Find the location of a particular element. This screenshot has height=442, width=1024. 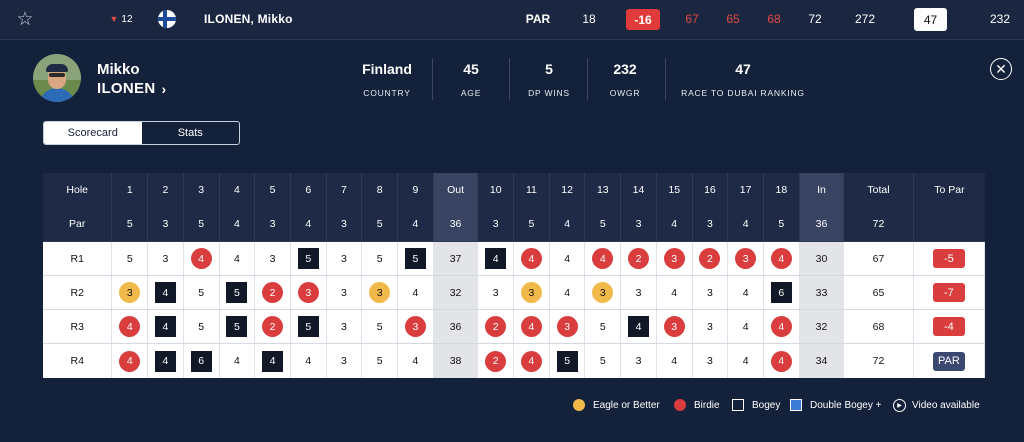

leaderboard-par: PAR is located at coordinates (538, 19).